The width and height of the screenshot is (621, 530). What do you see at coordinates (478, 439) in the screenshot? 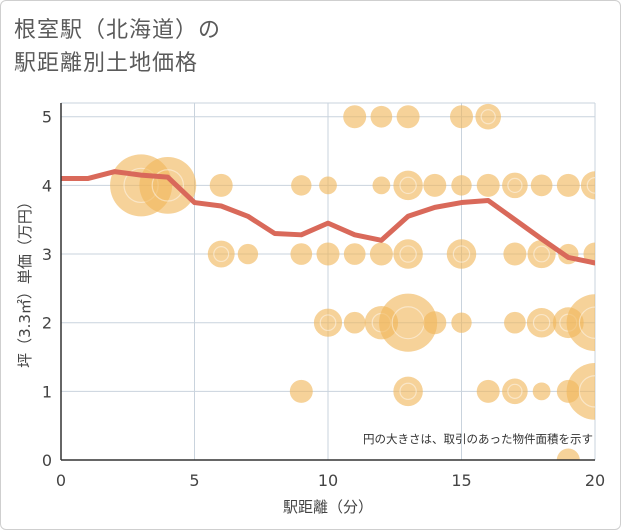
I see `bubble-size-note: 円の大きさは、取引のあった物件面積を示す` at bounding box center [478, 439].